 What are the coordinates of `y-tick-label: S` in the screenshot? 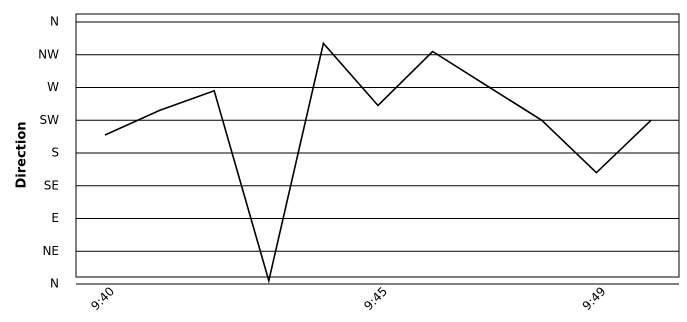 It's located at (55, 153).